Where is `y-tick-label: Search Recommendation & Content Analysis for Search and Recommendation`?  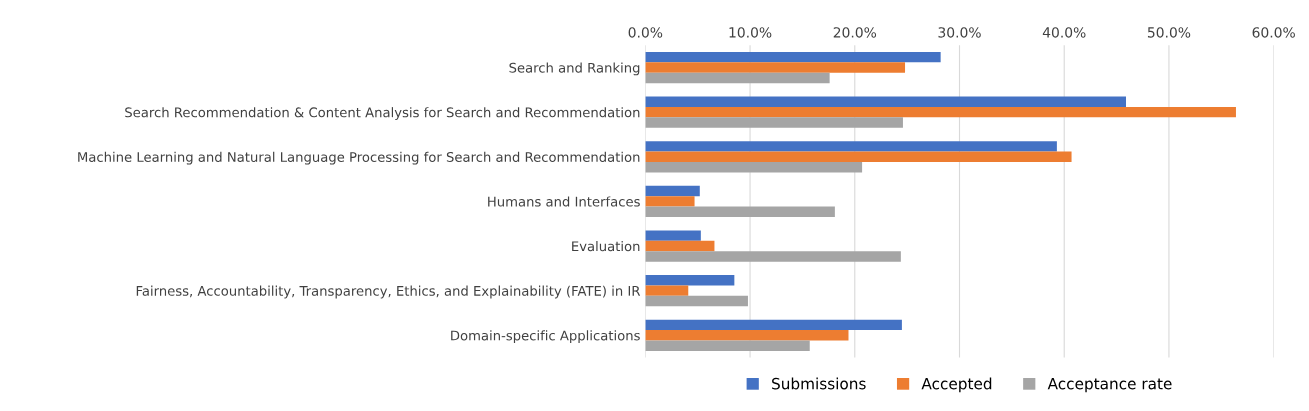
y-tick-label: Search Recommendation & Content Analysis for Search and Recommendation is located at coordinates (382, 113).